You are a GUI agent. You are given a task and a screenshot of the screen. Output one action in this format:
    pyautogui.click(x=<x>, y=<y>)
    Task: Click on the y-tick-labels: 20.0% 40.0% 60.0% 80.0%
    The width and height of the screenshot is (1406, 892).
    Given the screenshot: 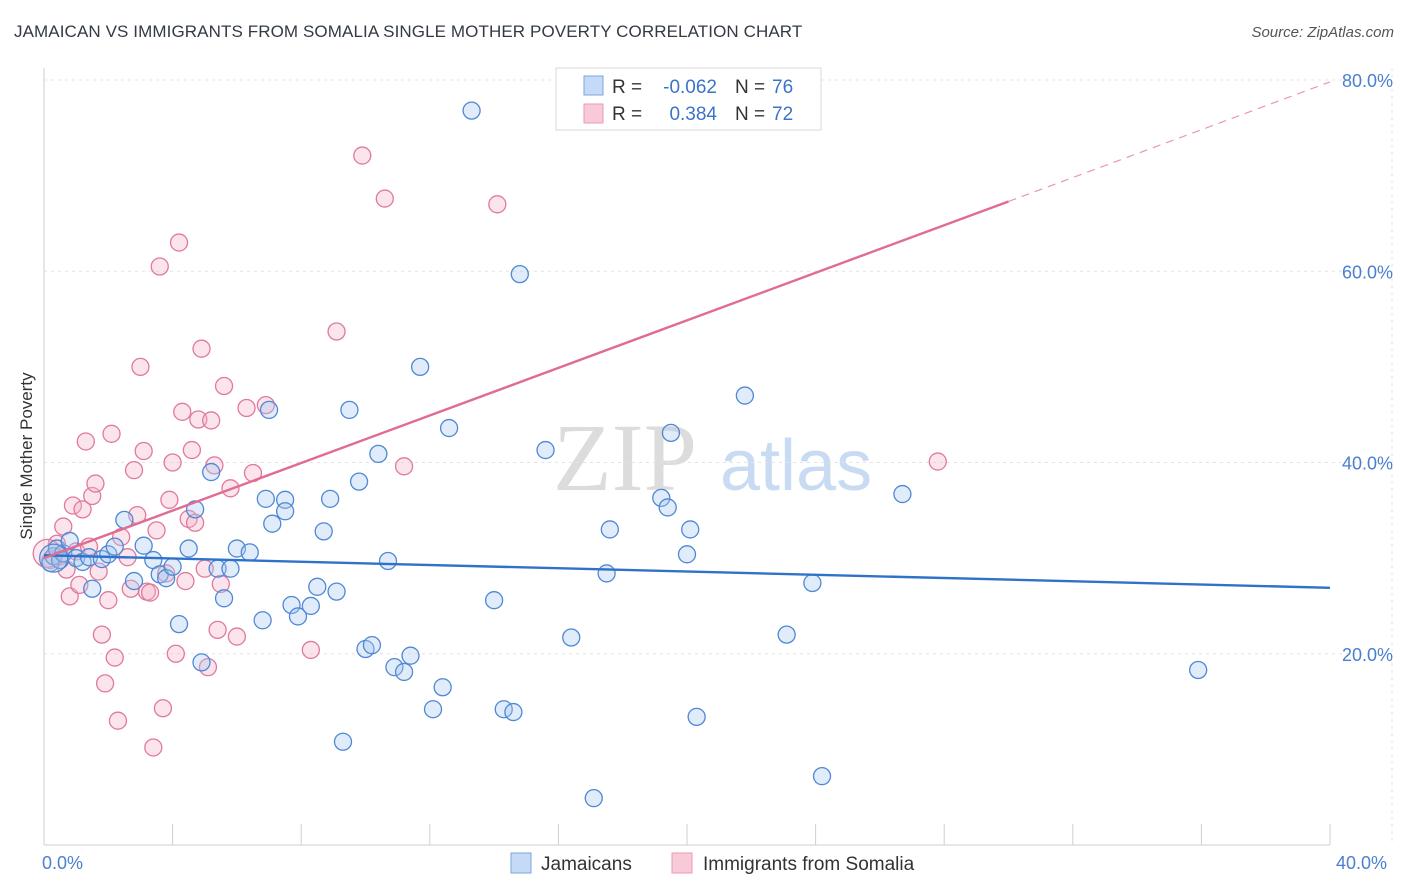 What is the action you would take?
    pyautogui.click(x=1367, y=368)
    